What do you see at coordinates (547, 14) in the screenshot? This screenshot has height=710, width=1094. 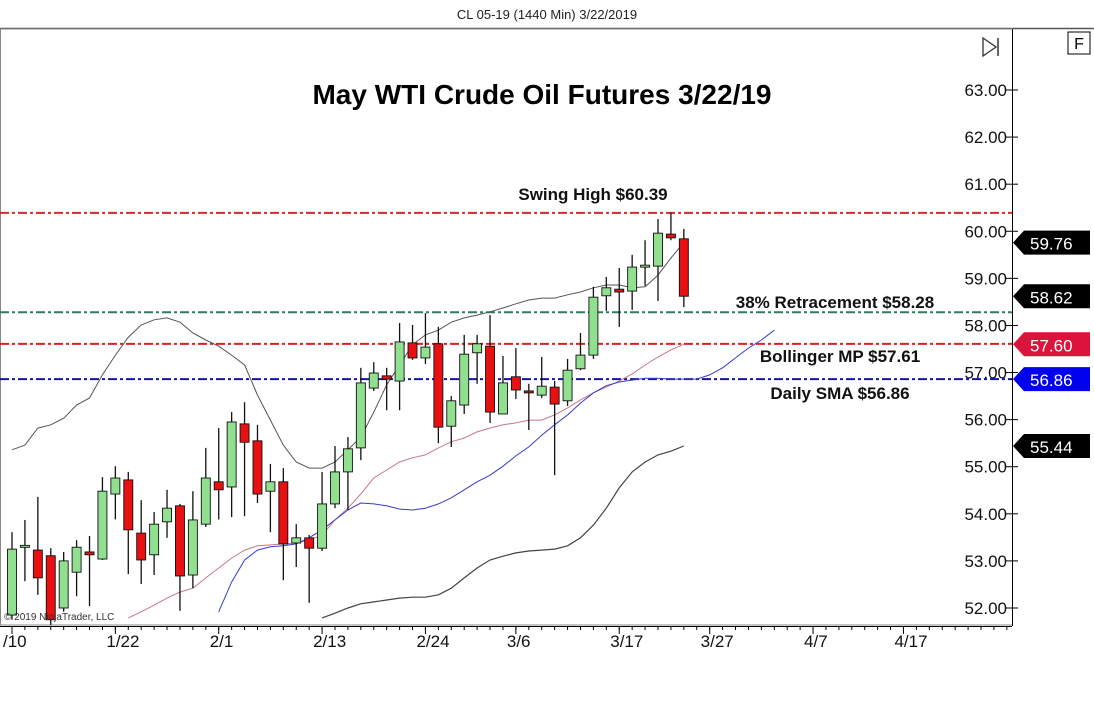 I see `chart-header: CL 05-19 (1440 Min) 3/22/2019` at bounding box center [547, 14].